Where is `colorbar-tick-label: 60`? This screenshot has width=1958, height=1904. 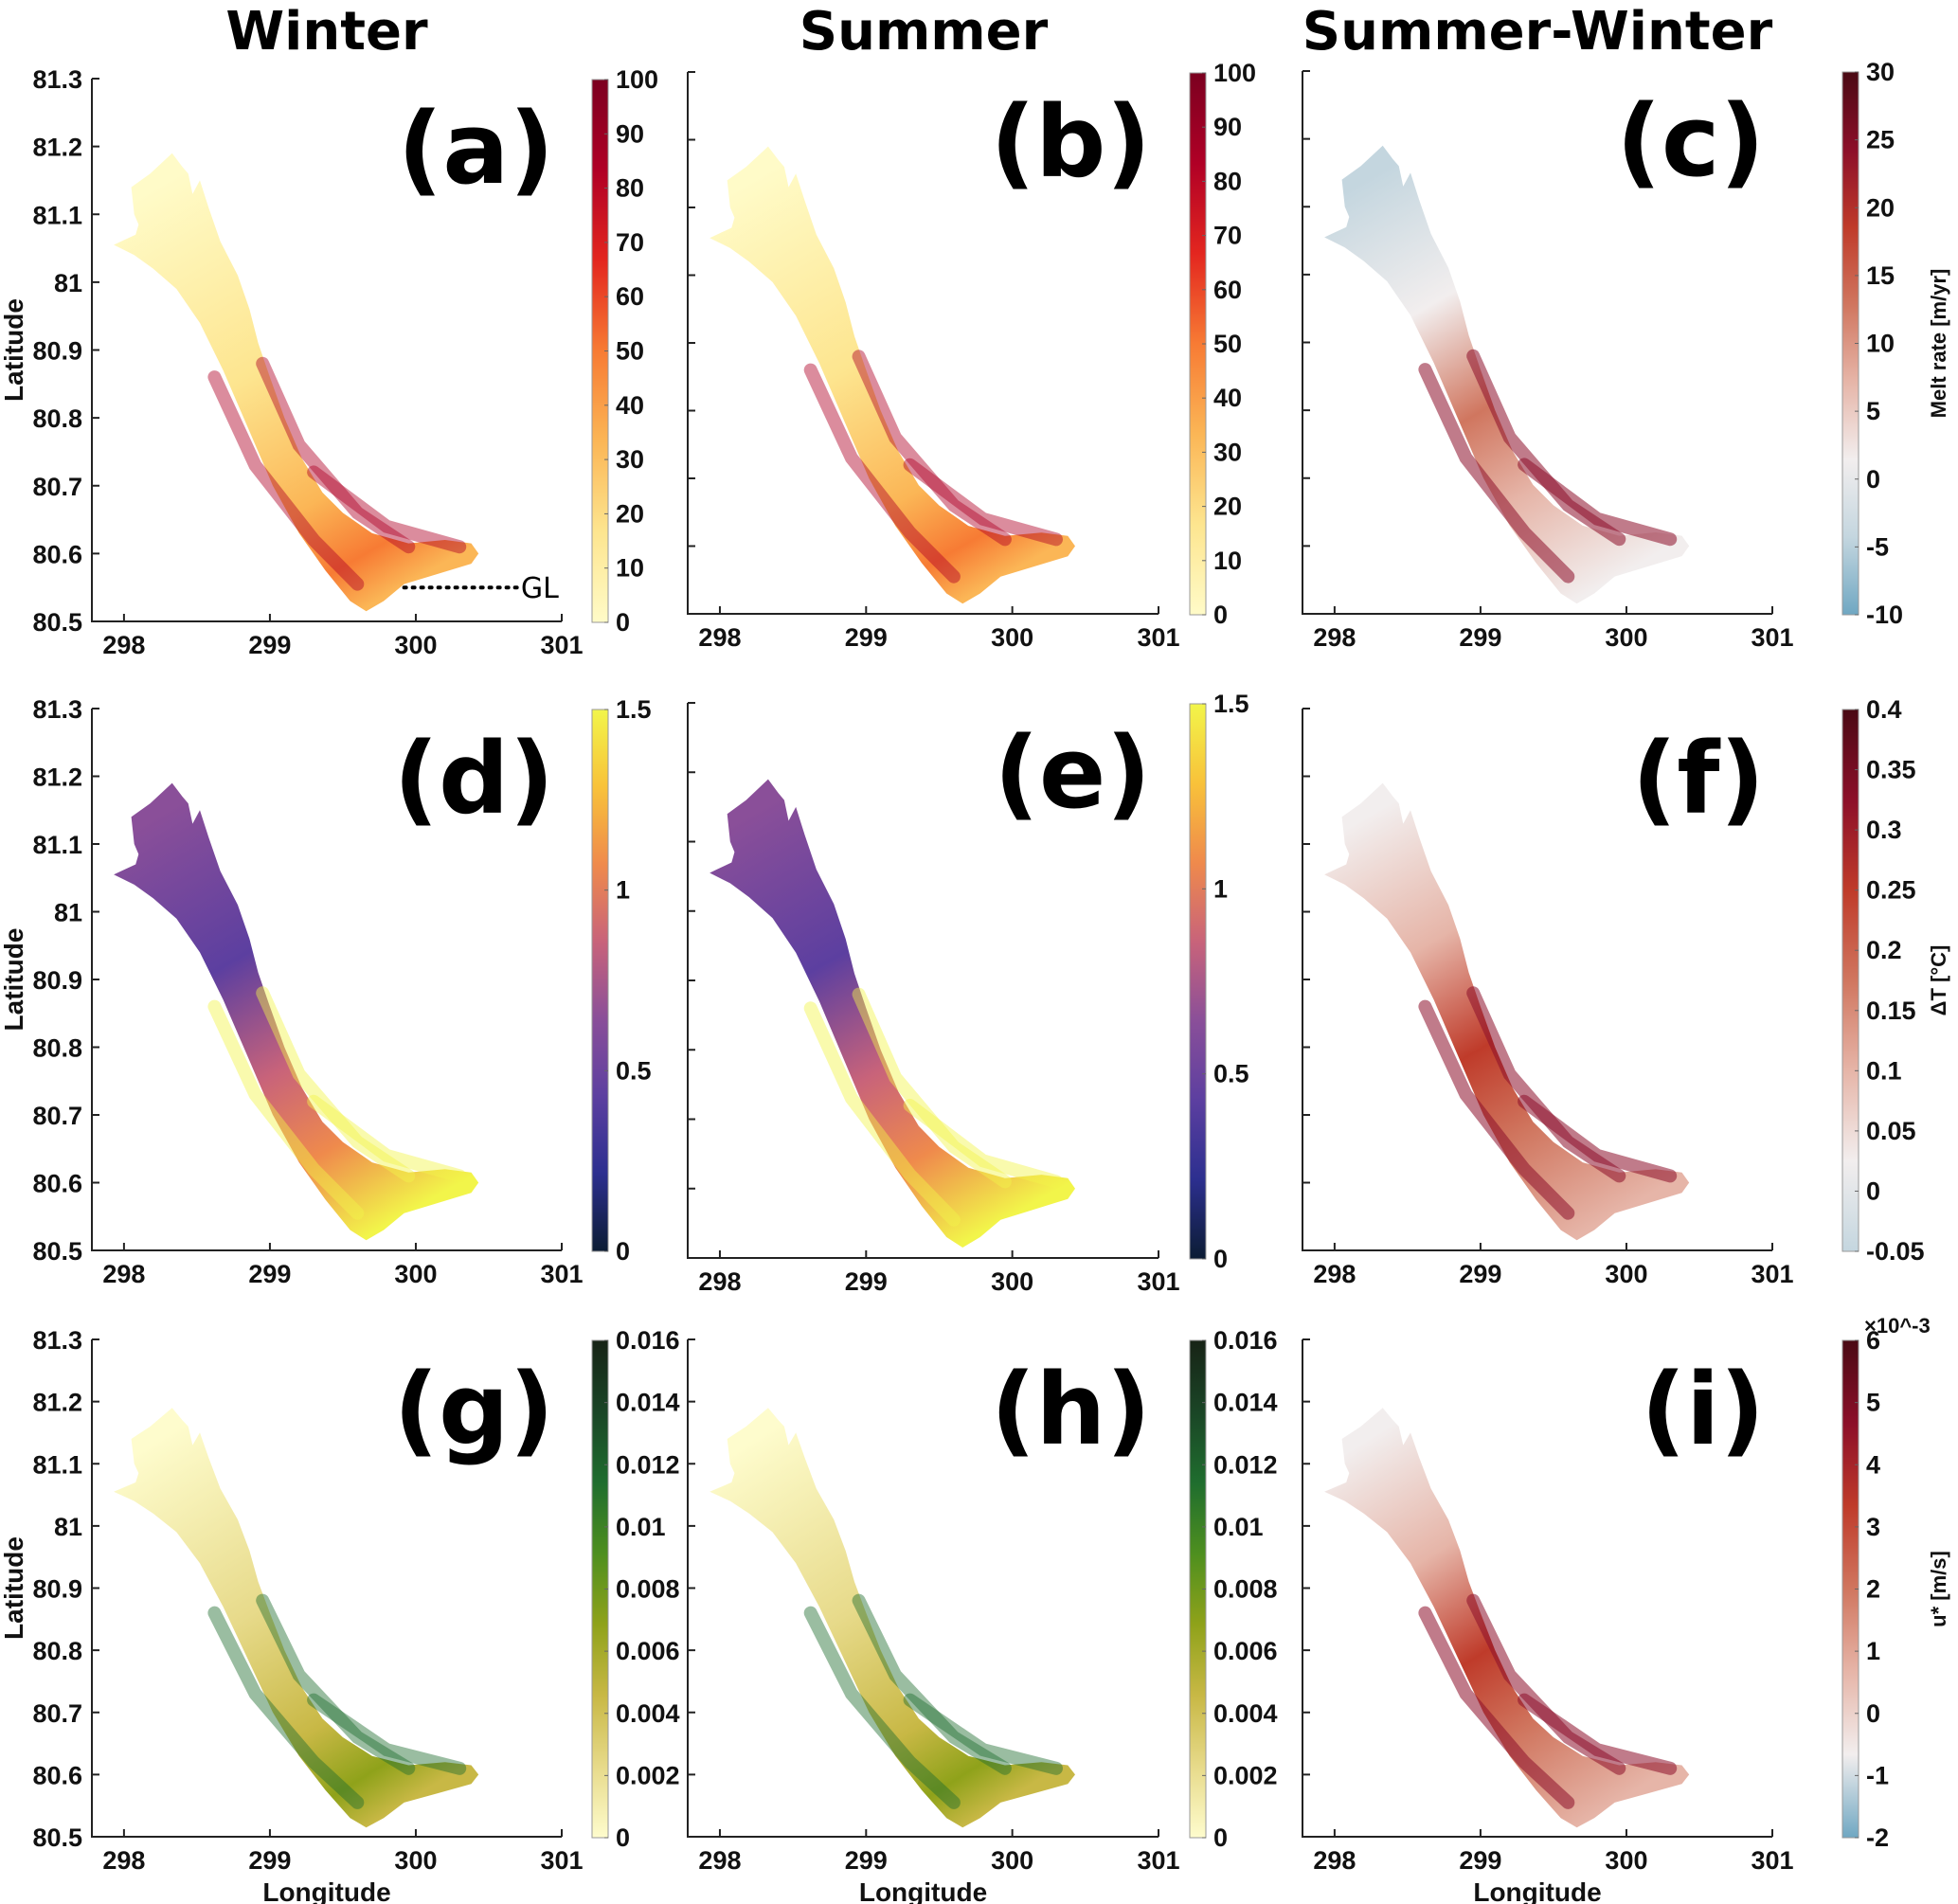
colorbar-tick-label: 60 is located at coordinates (1227, 290).